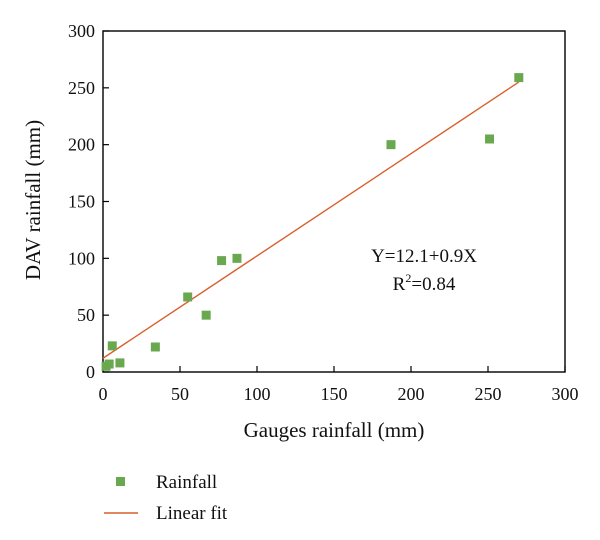  I want to click on legend-label-rainfall: Rainfall, so click(186, 482).